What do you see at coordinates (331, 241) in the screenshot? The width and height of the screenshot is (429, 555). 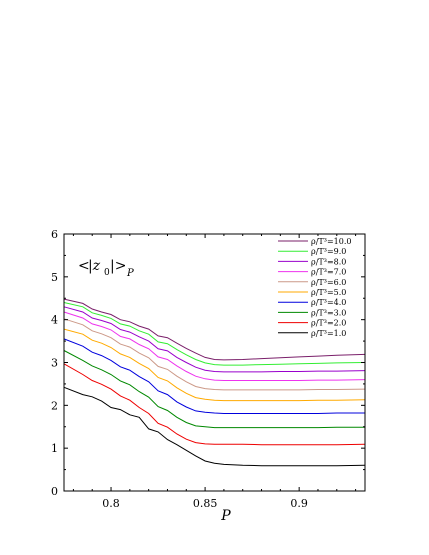 I see `legend-label-1: ρ/T³=10.0` at bounding box center [331, 241].